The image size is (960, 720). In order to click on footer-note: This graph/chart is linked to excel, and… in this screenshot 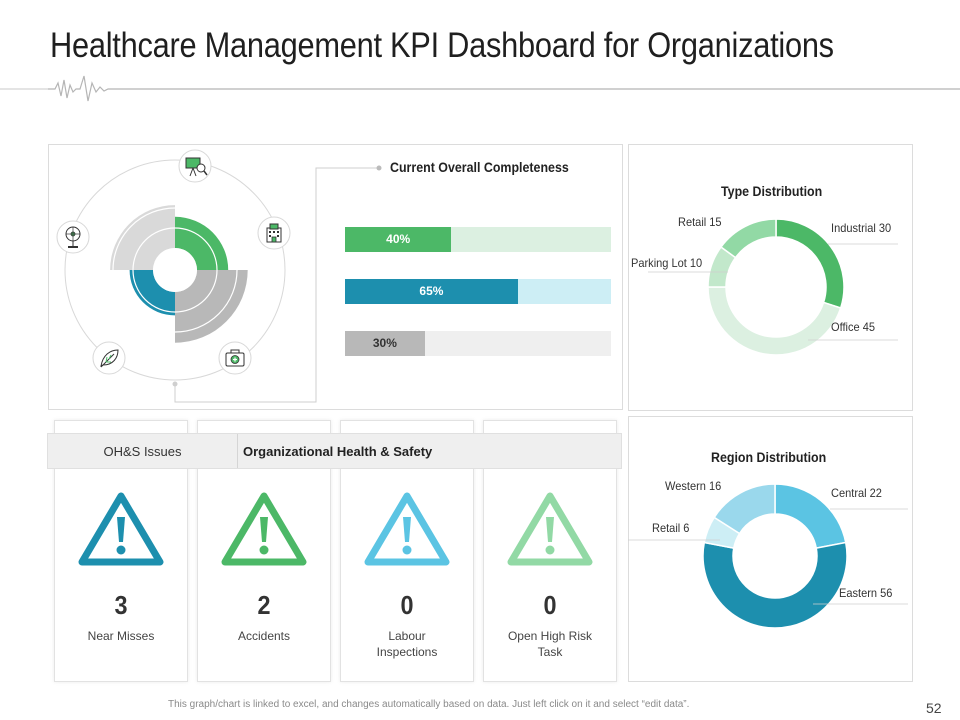, I will do `click(429, 704)`.